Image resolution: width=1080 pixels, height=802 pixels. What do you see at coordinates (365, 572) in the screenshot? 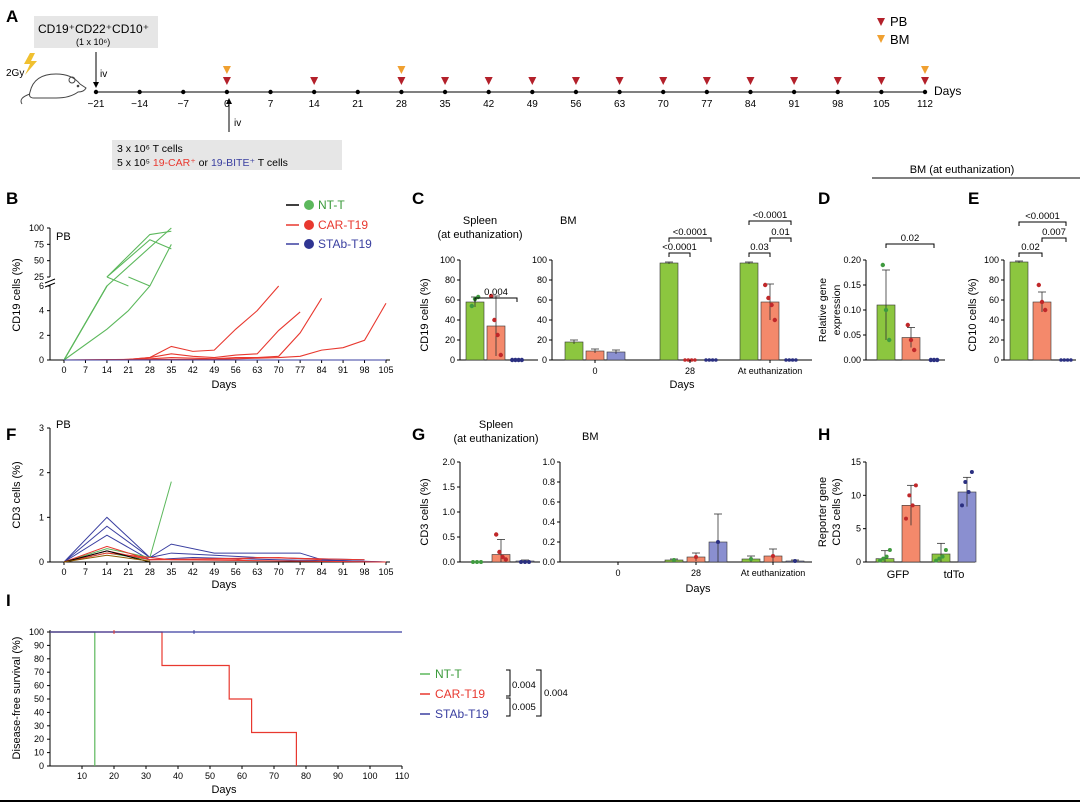
I see `f-xtick-label: 98` at bounding box center [365, 572].